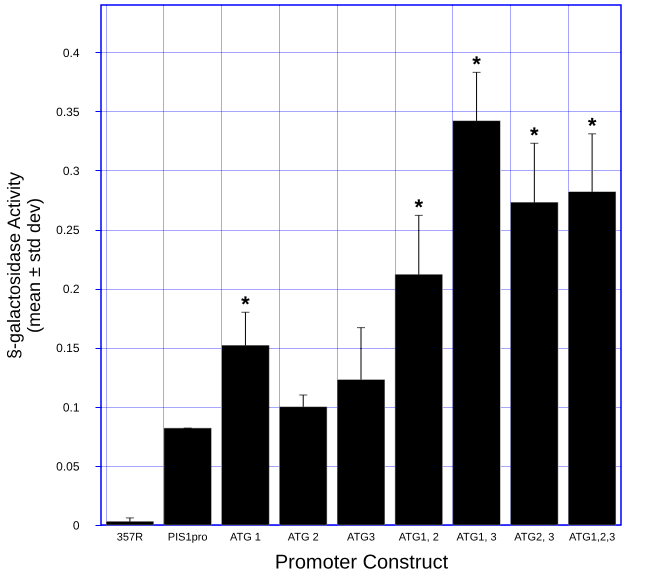 The width and height of the screenshot is (649, 588). What do you see at coordinates (361, 538) in the screenshot?
I see `x-tick-label: ATG3` at bounding box center [361, 538].